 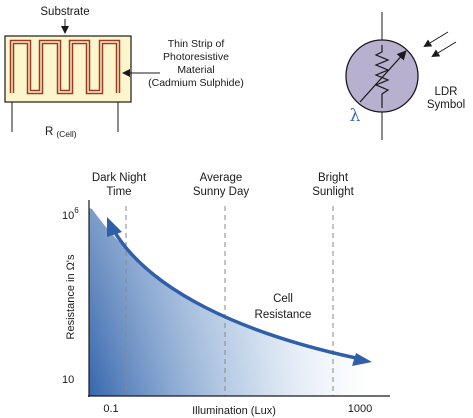 I want to click on lambda-symbol: λ, so click(x=355, y=116).